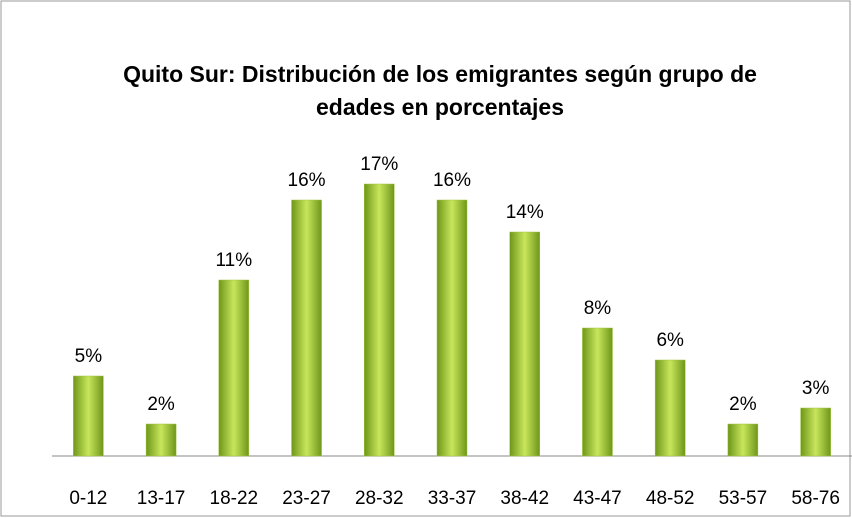 The image size is (852, 518). Describe the element at coordinates (452, 498) in the screenshot. I see `x-tick-label: 33-37` at that location.